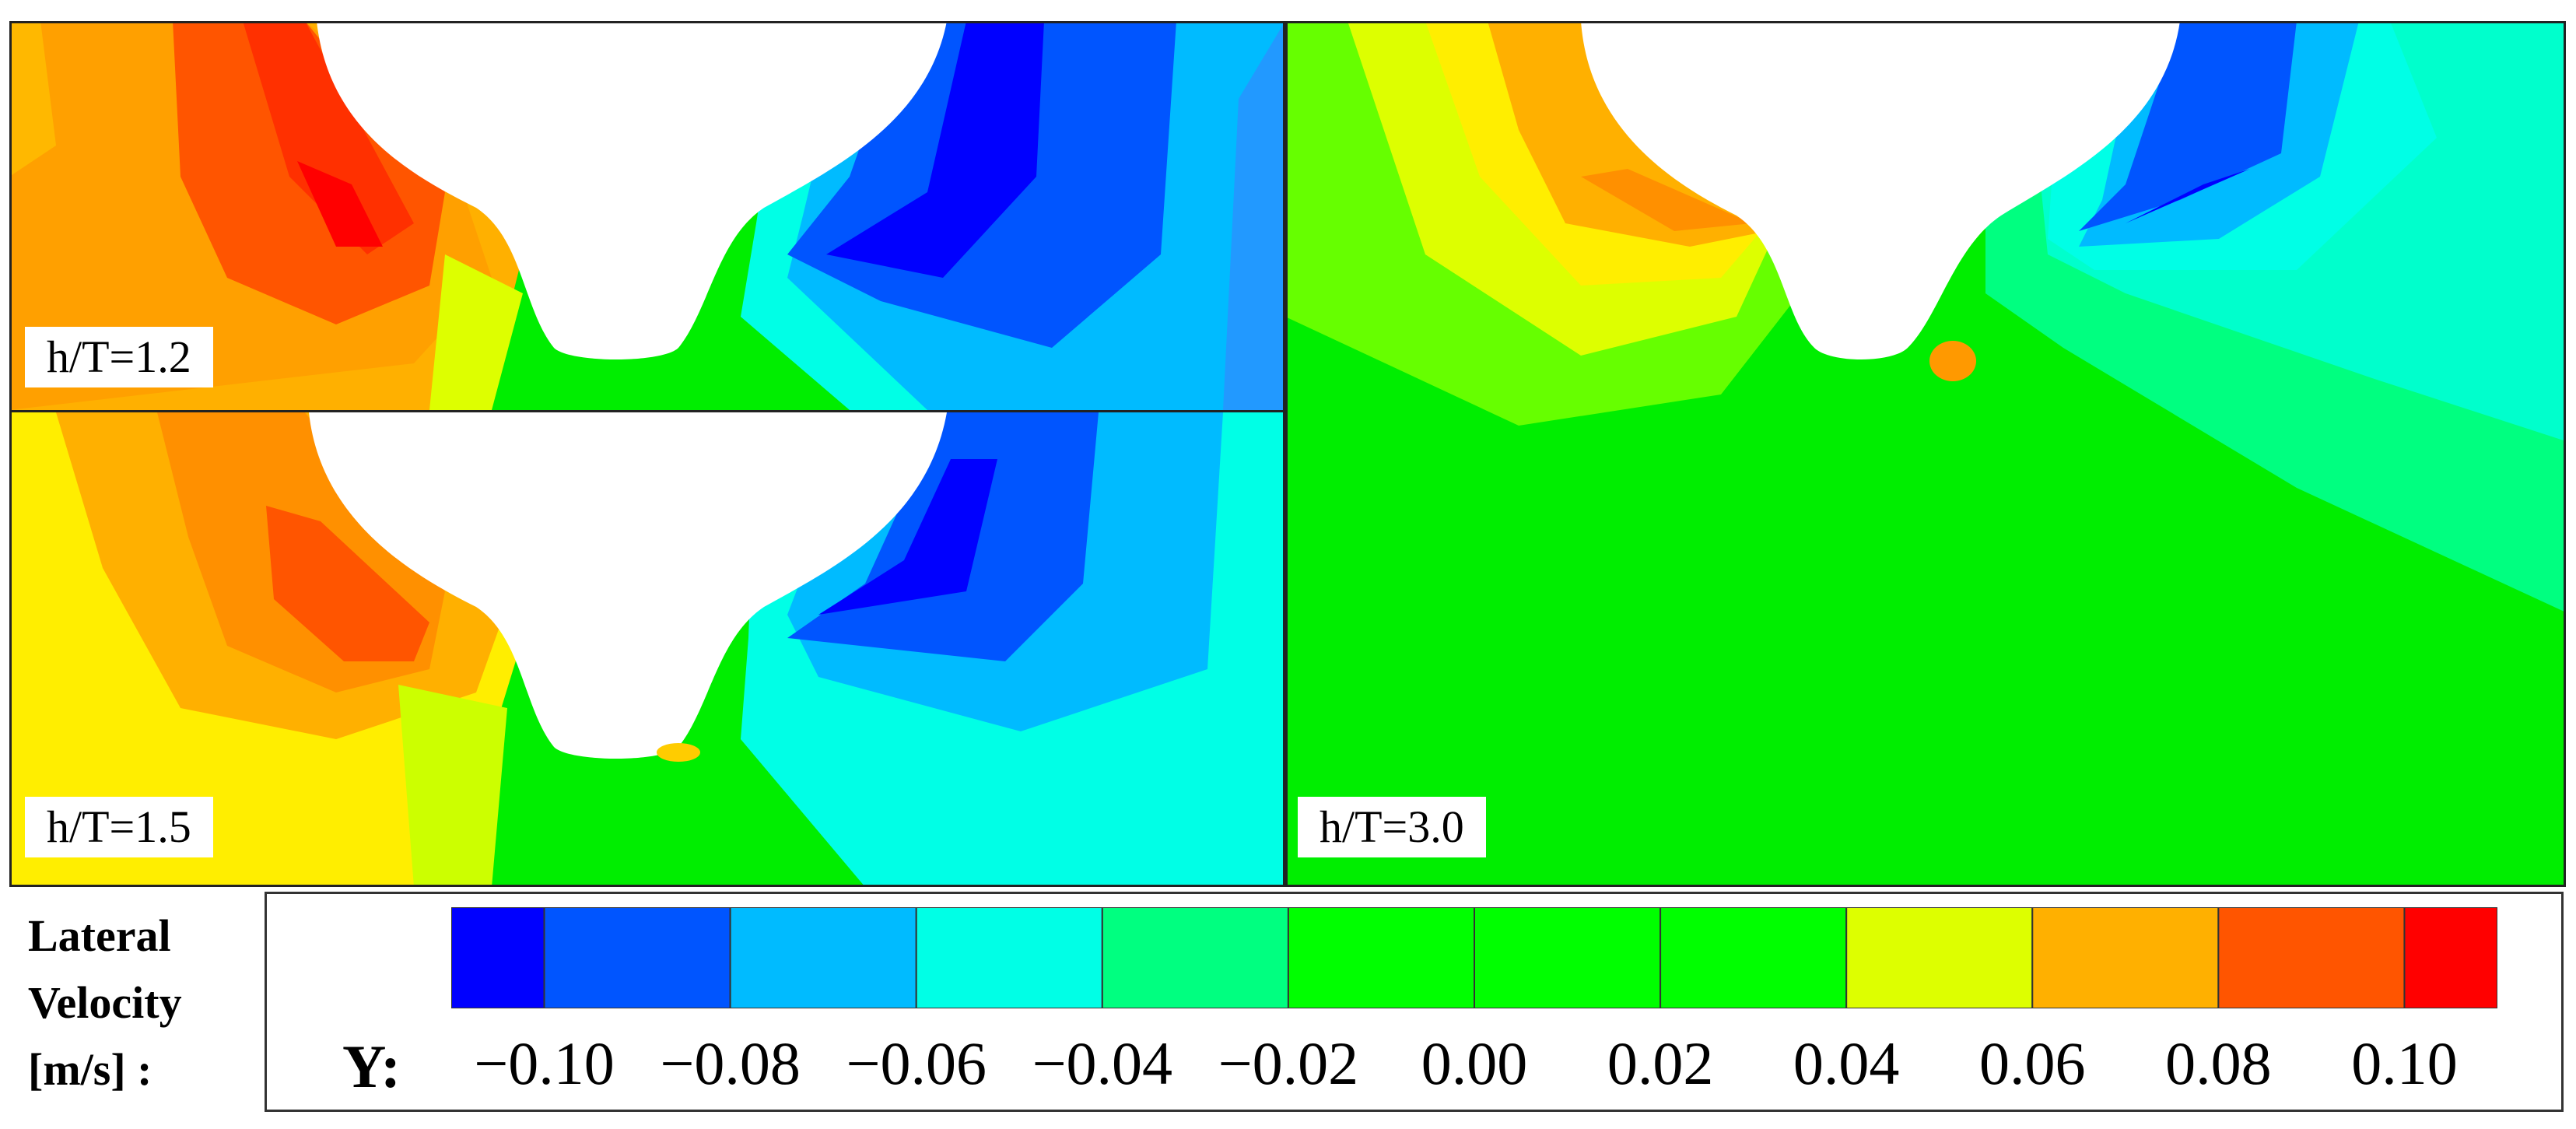 This screenshot has width=2576, height=1129. Describe the element at coordinates (730, 1063) in the screenshot. I see `colorbar-tick-label: −0.08` at that location.